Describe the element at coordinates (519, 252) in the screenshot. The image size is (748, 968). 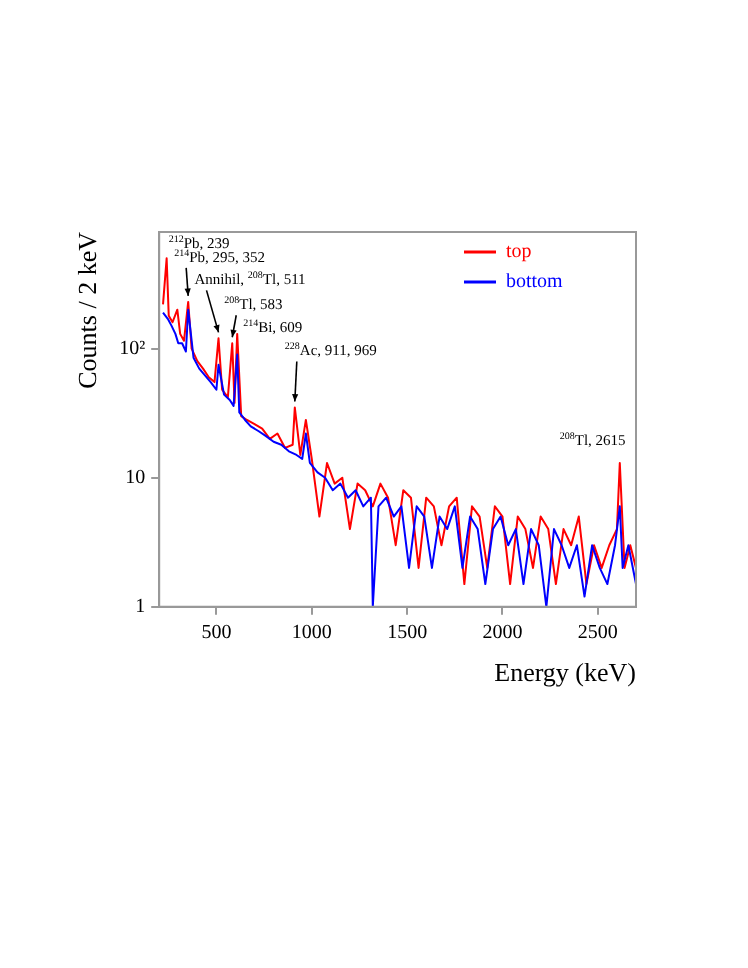
I see `legend-label: top` at that location.